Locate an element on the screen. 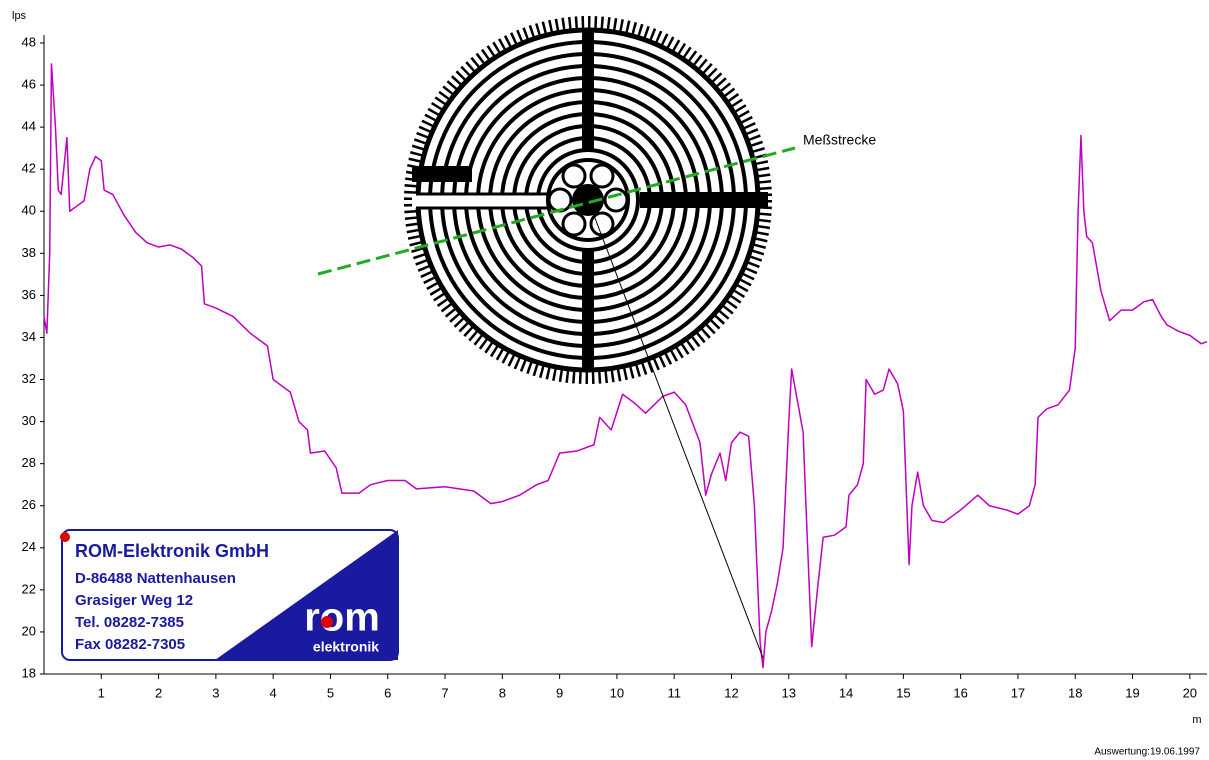 The width and height of the screenshot is (1209, 760). x-tick-label: 6 is located at coordinates (387, 692).